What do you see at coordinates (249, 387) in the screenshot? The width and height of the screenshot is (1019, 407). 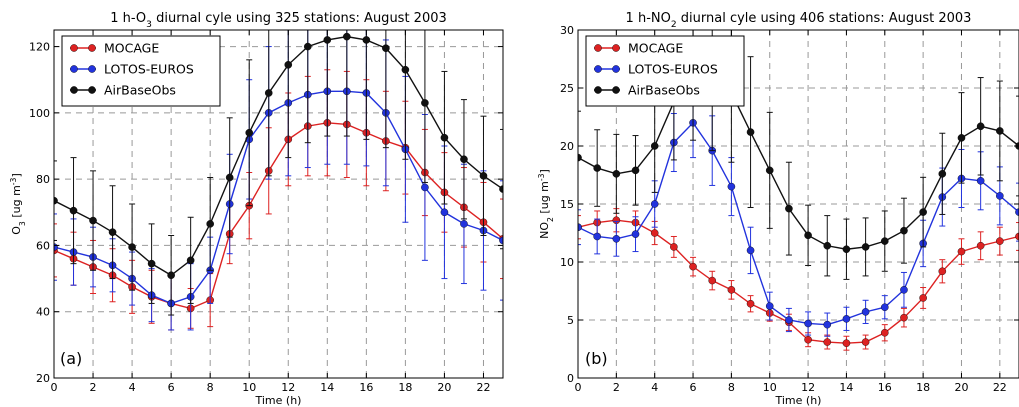 I see `x-tick-label: 10` at bounding box center [249, 387].